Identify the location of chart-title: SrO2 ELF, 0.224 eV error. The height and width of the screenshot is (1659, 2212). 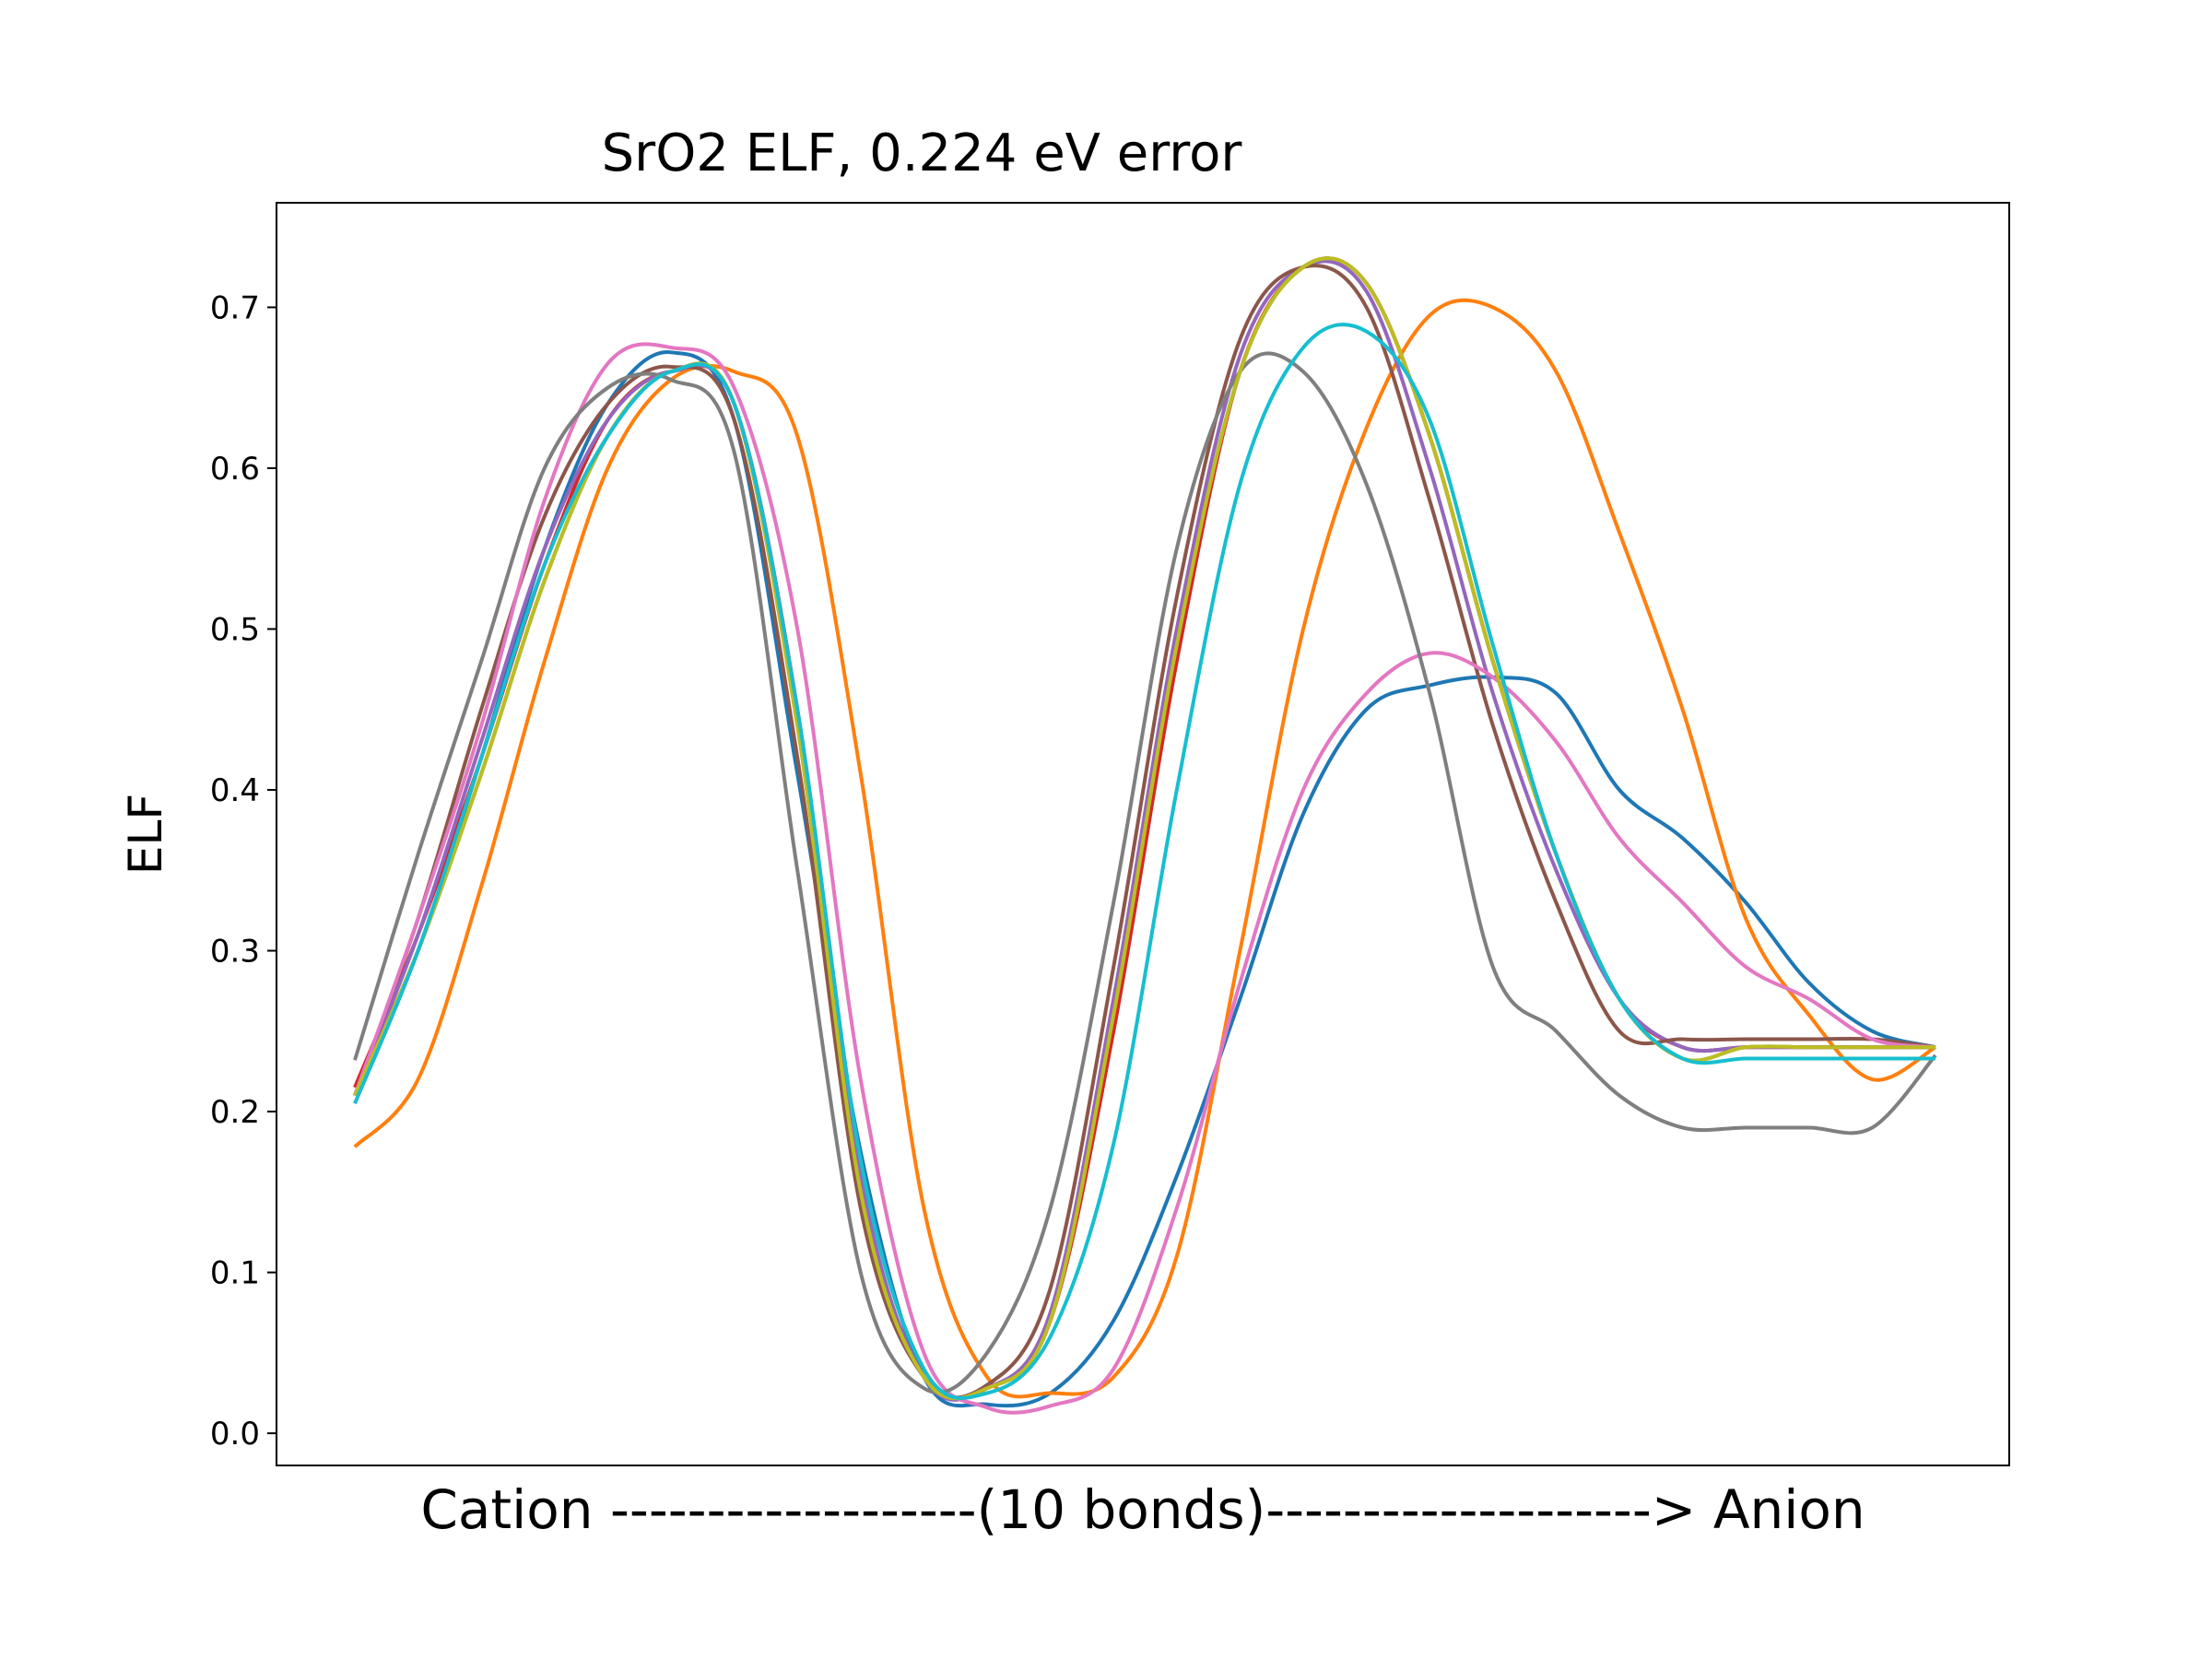
(922, 153).